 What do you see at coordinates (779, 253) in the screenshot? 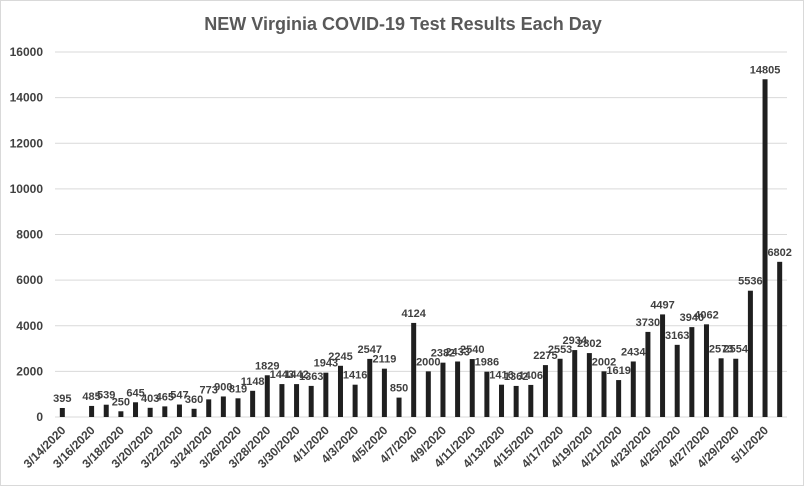
I see `data-label: 6802` at bounding box center [779, 253].